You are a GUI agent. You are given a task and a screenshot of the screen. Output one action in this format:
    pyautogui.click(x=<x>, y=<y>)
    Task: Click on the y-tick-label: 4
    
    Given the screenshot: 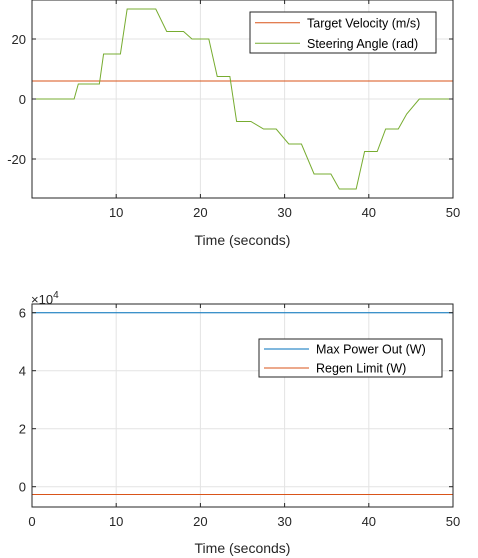 What is the action you would take?
    pyautogui.click(x=22, y=371)
    